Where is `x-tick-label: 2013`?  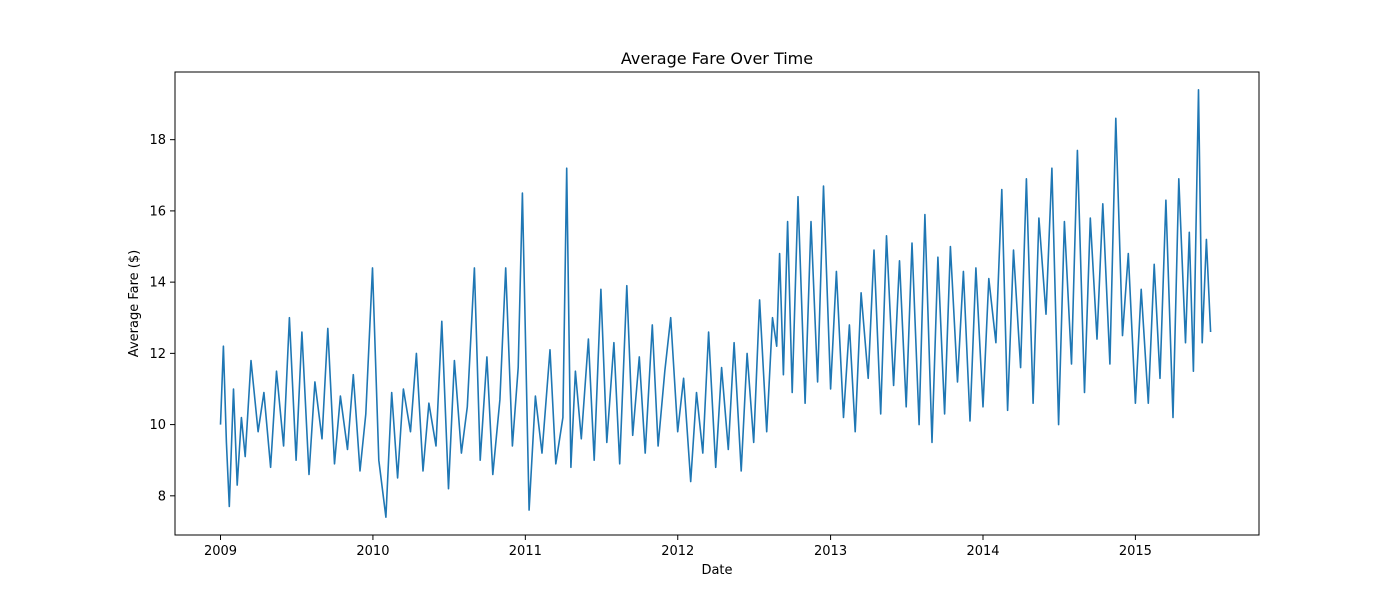
x-tick-label: 2013 is located at coordinates (830, 551).